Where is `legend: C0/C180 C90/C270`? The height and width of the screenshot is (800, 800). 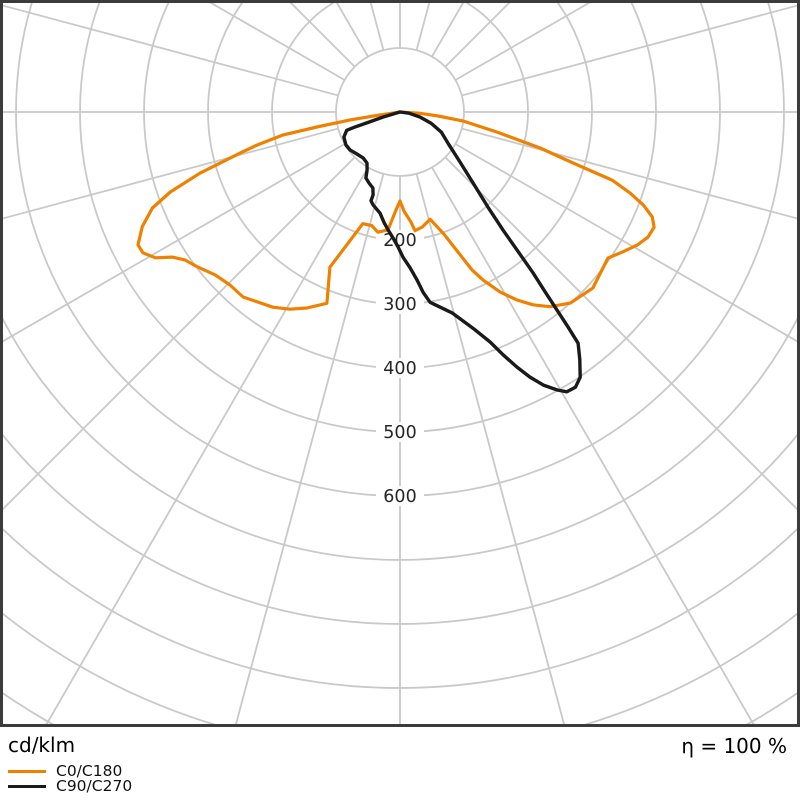
legend: C0/C180 C90/C270 is located at coordinates (70, 778).